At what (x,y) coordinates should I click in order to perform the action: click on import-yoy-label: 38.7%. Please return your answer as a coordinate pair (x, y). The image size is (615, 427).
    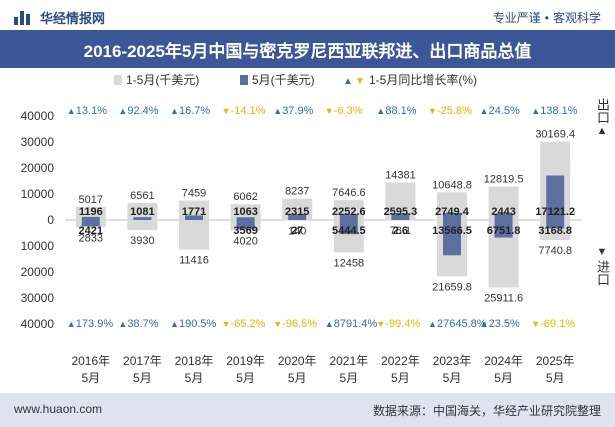
    Looking at the image, I should click on (142, 324).